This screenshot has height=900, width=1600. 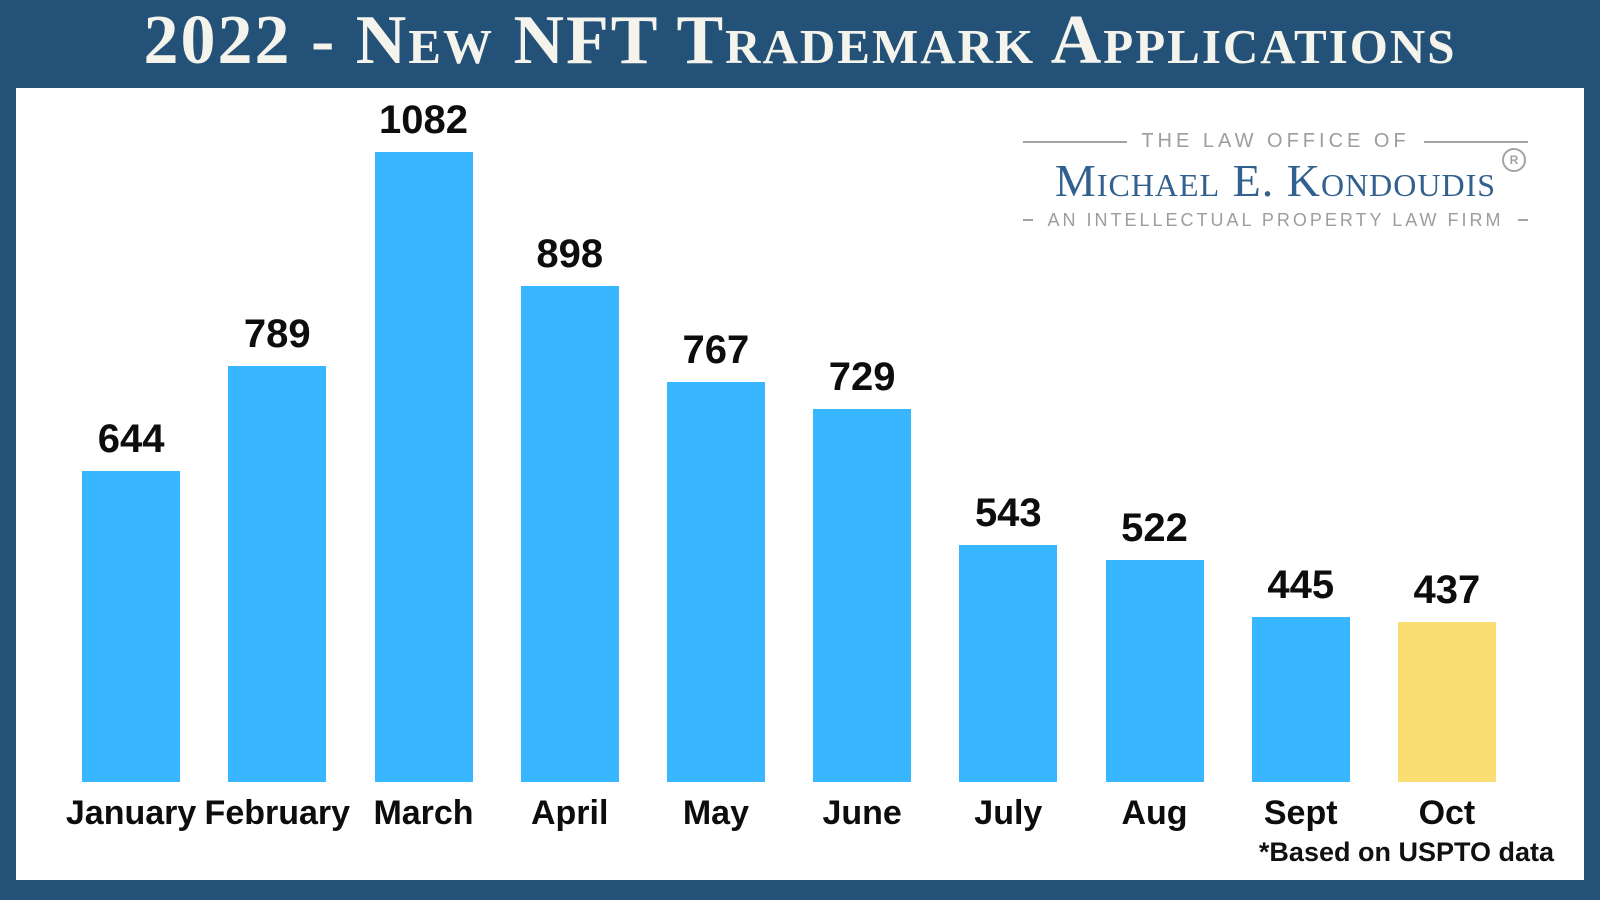 What do you see at coordinates (1514, 160) in the screenshot?
I see `registered-trademark-icon: R` at bounding box center [1514, 160].